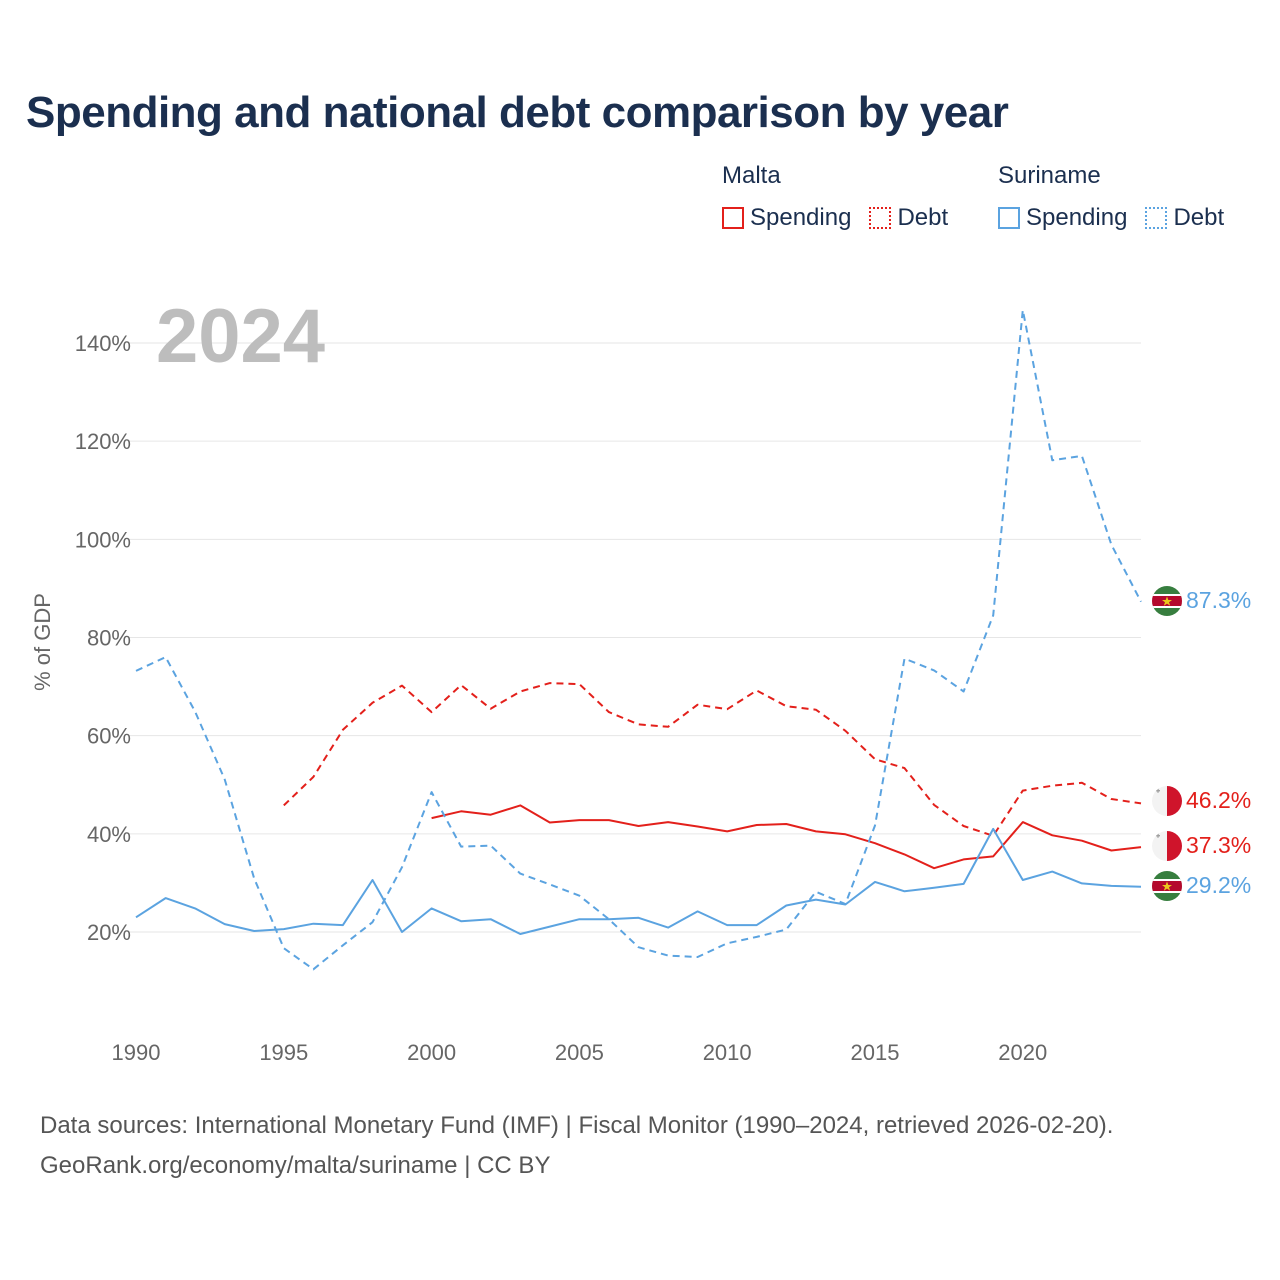 The width and height of the screenshot is (1280, 1280). Describe the element at coordinates (786, 837) in the screenshot. I see `series-line-malta-spending` at that location.